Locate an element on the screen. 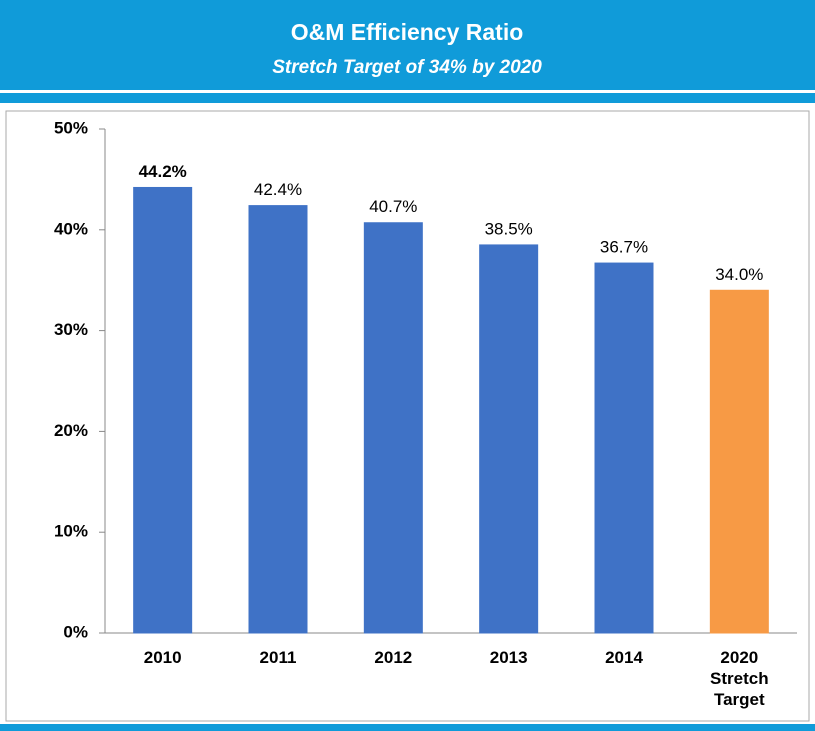 The image size is (815, 731). value-label: 38.5% is located at coordinates (509, 228).